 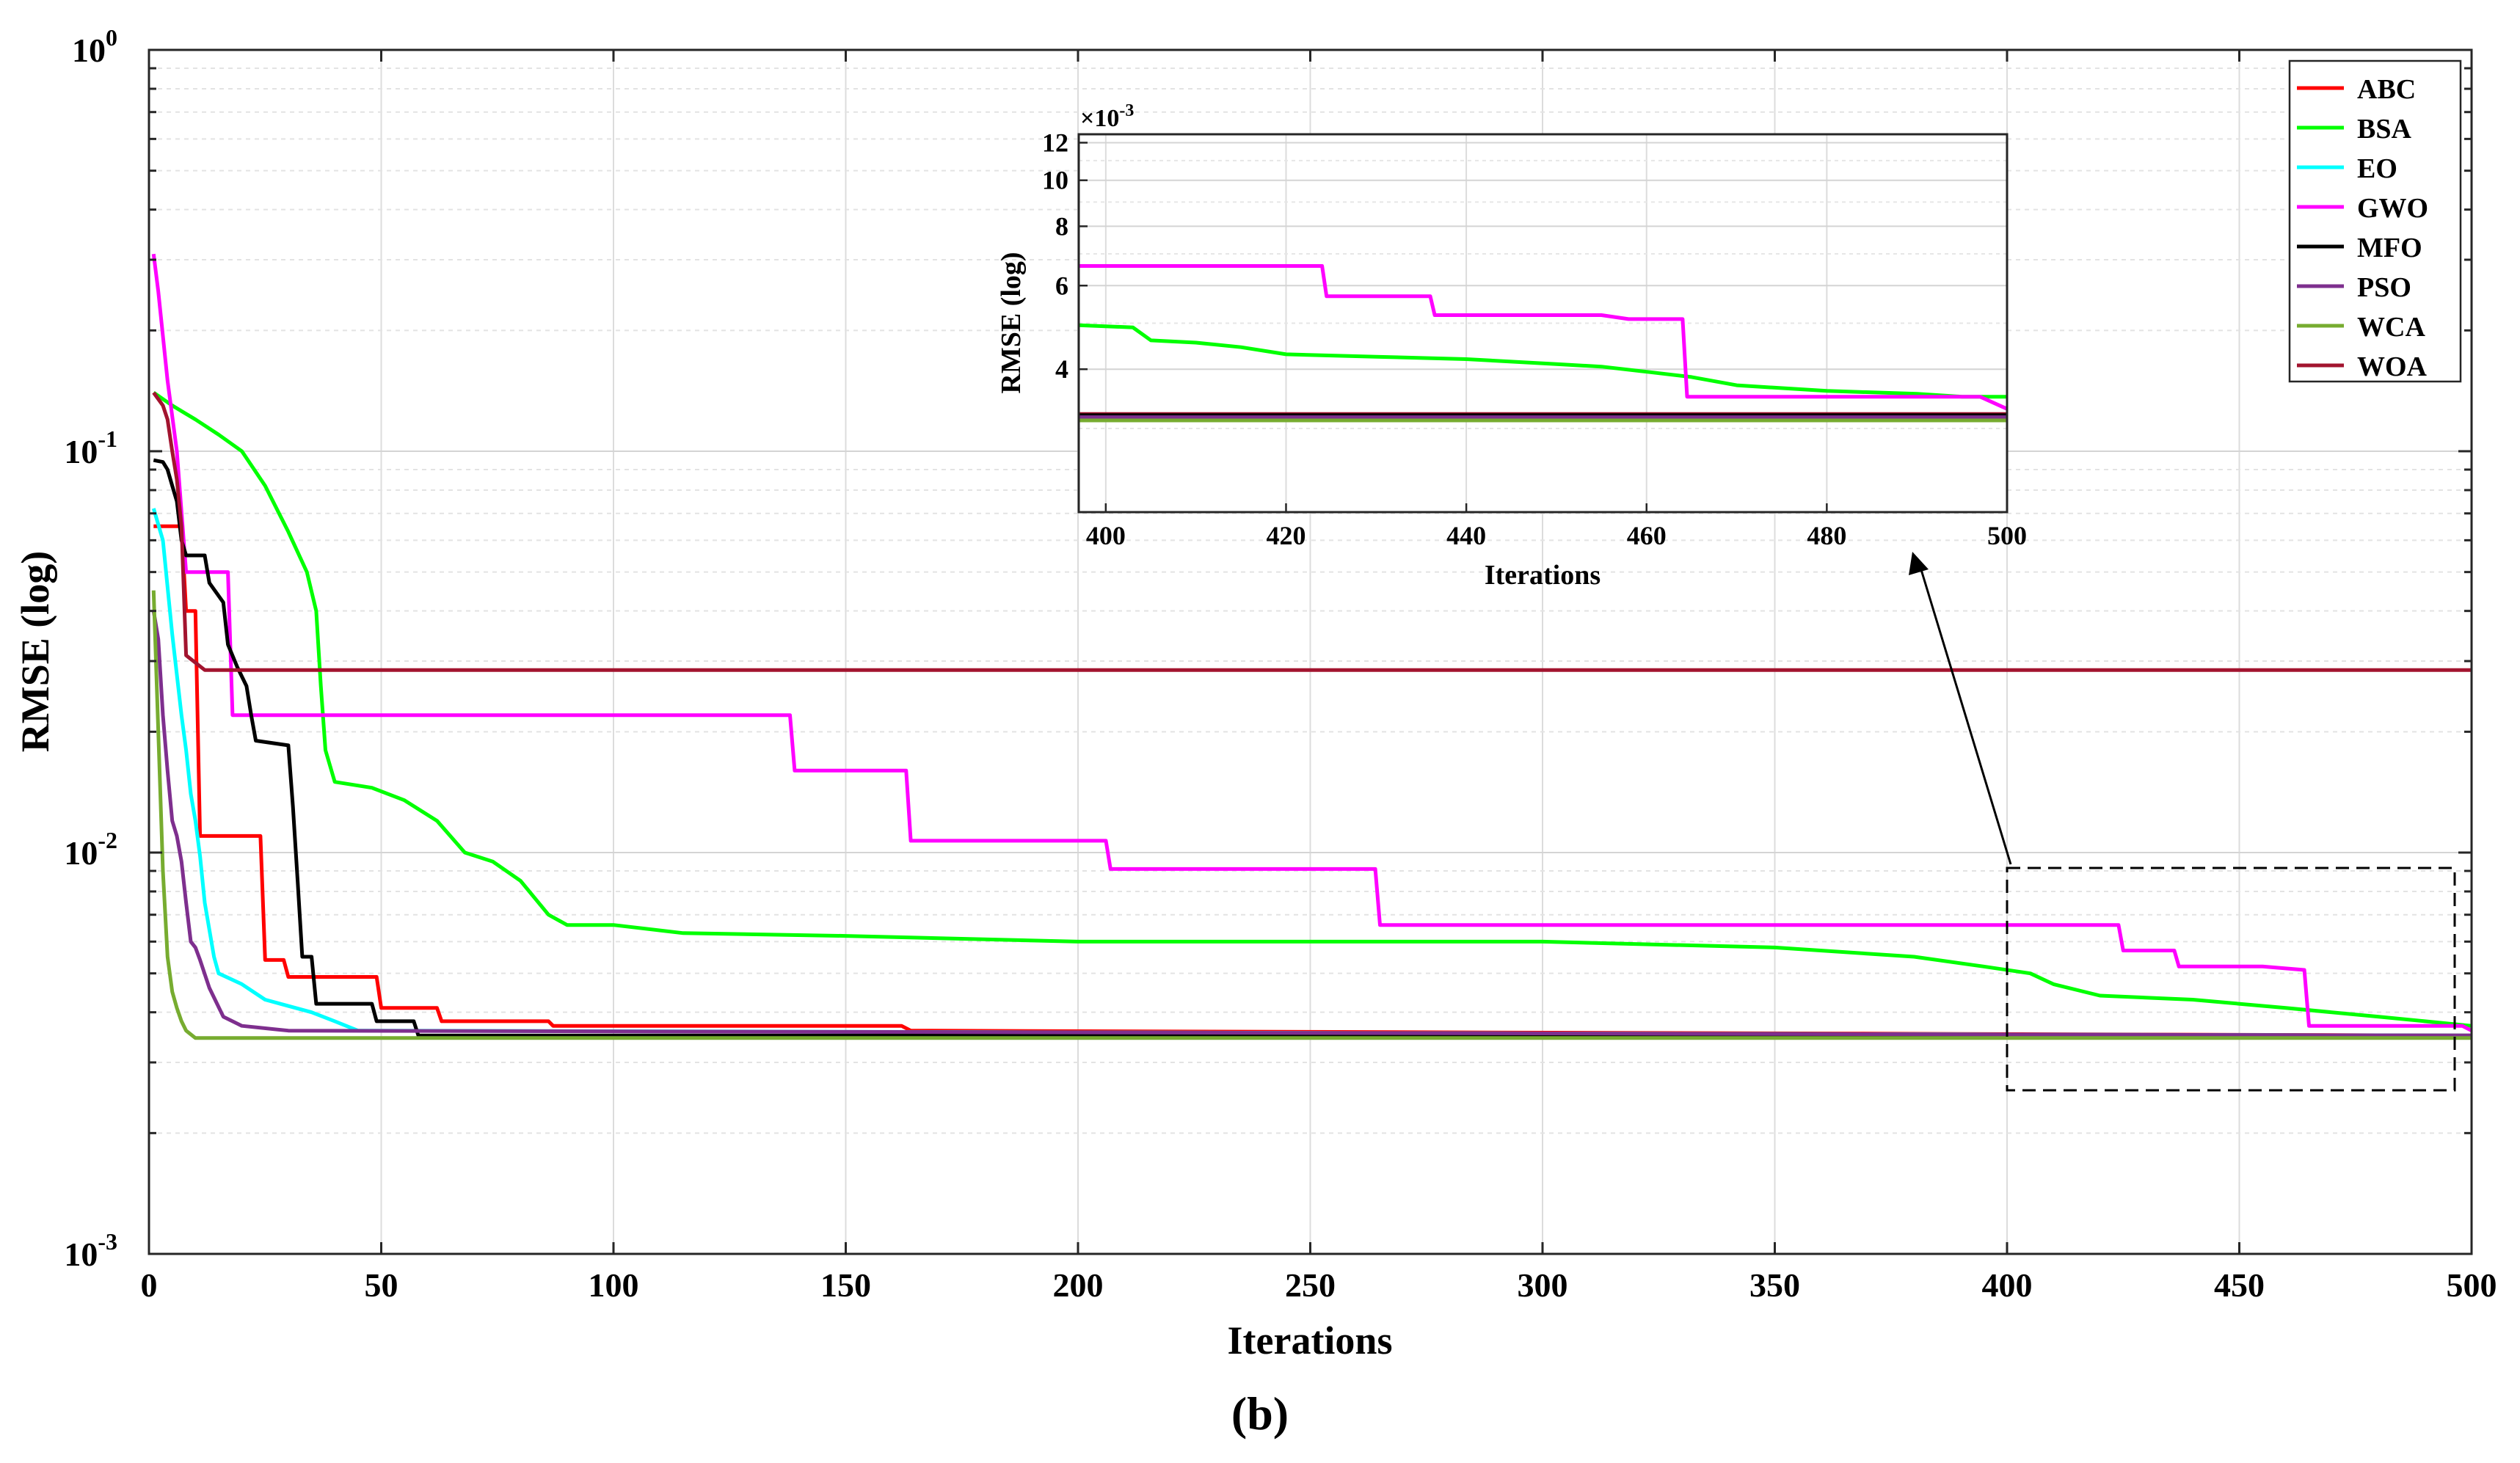 I want to click on legend-label-wca: WCA, so click(x=2391, y=327).